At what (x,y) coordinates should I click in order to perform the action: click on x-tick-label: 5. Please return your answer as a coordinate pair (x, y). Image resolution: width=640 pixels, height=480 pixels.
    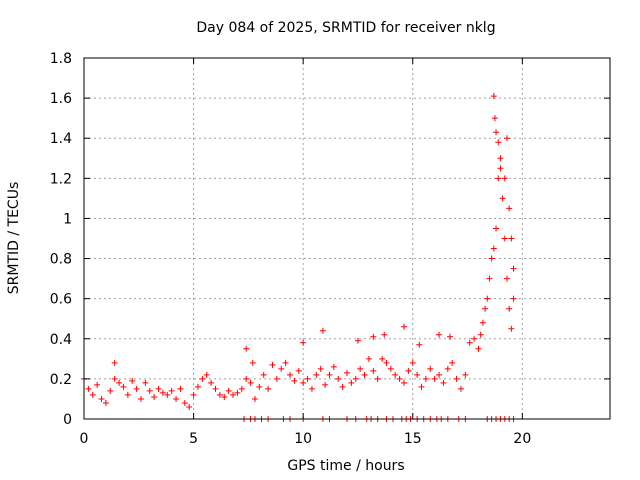
    Looking at the image, I should click on (193, 439).